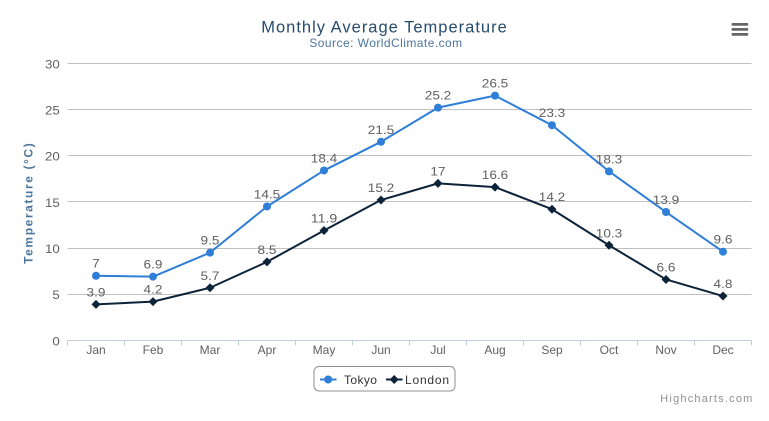  What do you see at coordinates (494, 350) in the screenshot?
I see `svg-text: Aug` at bounding box center [494, 350].